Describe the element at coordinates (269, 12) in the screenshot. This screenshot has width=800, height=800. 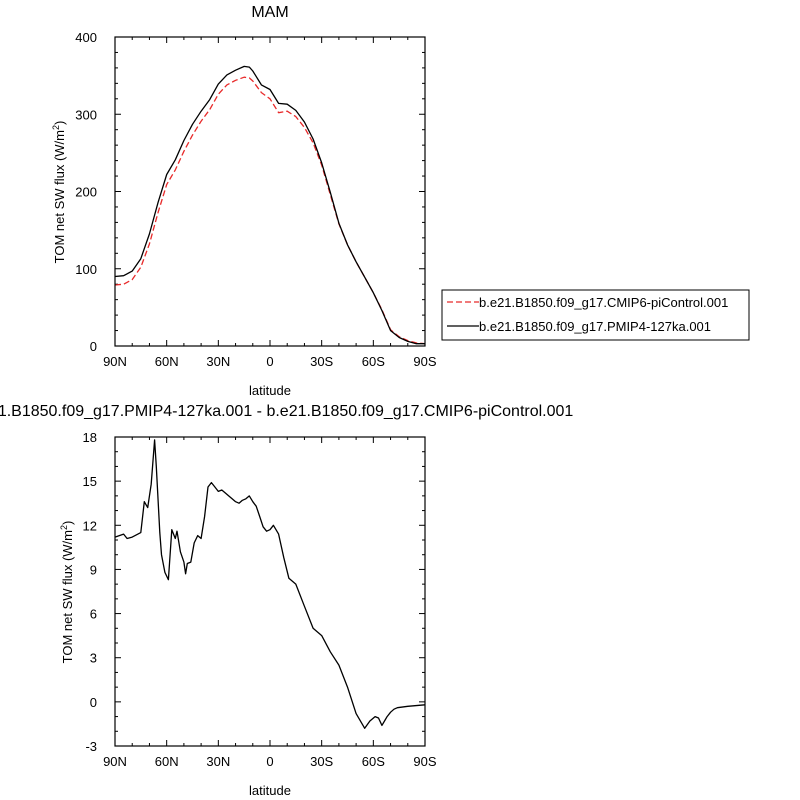
I see `top-plot-title: MAM` at that location.